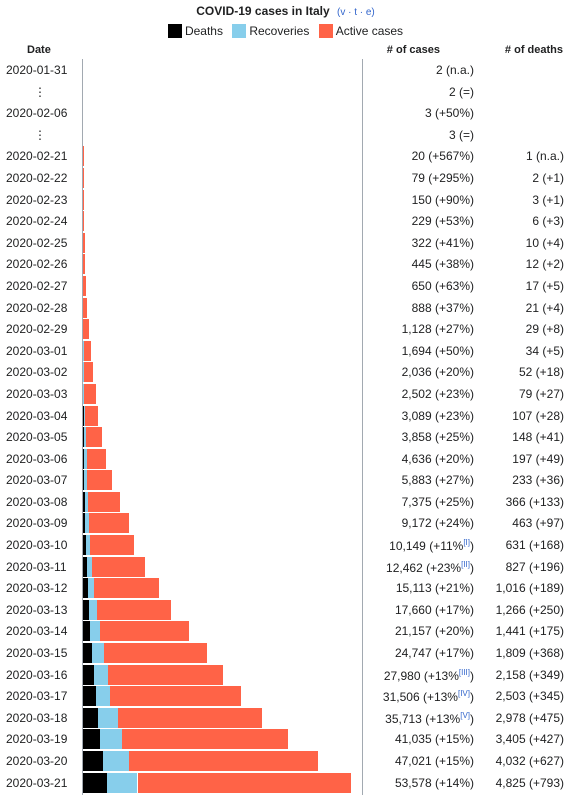  What do you see at coordinates (37, 415) in the screenshot?
I see `row-date-label: 2020-03-04` at bounding box center [37, 415].